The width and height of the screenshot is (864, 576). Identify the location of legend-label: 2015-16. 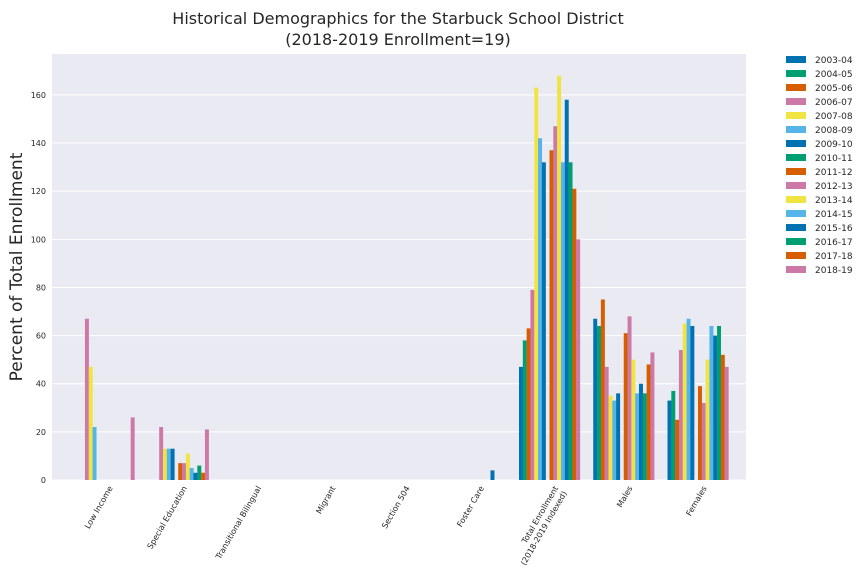
(834, 229).